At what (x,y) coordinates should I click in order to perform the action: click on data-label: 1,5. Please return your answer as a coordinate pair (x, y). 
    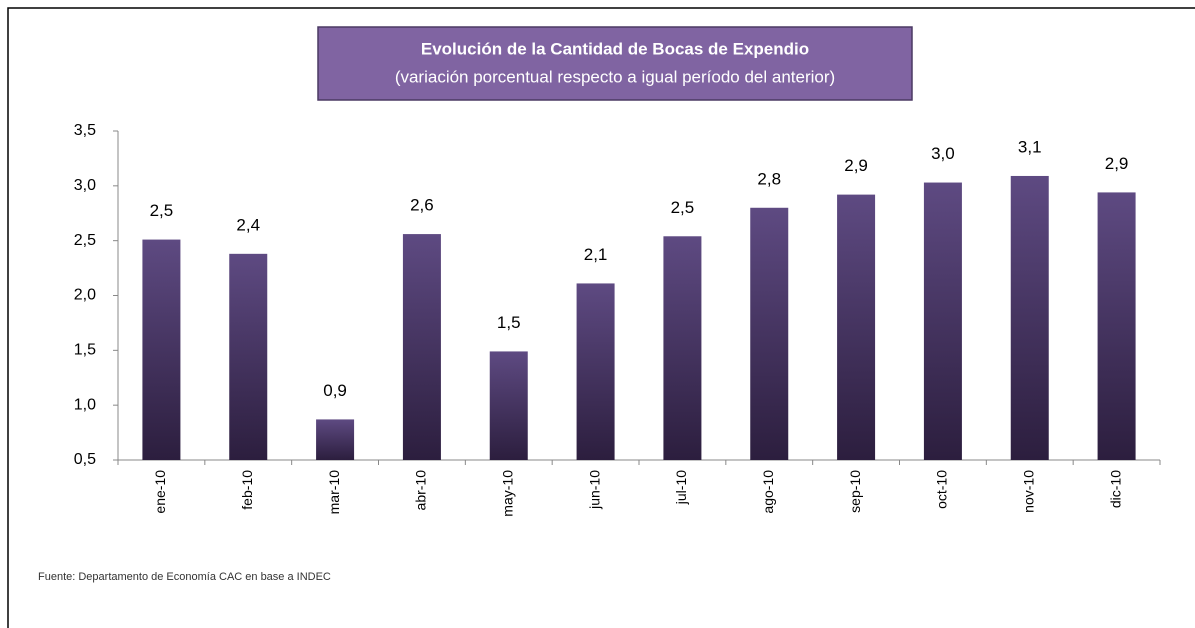
    Looking at the image, I should click on (509, 322).